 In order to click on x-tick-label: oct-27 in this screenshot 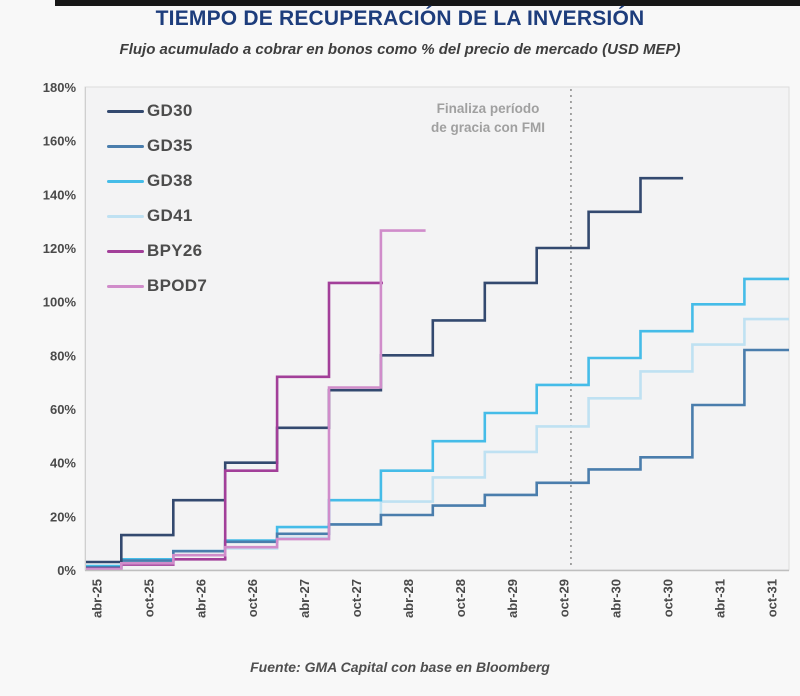, I will do `click(356, 598)`.